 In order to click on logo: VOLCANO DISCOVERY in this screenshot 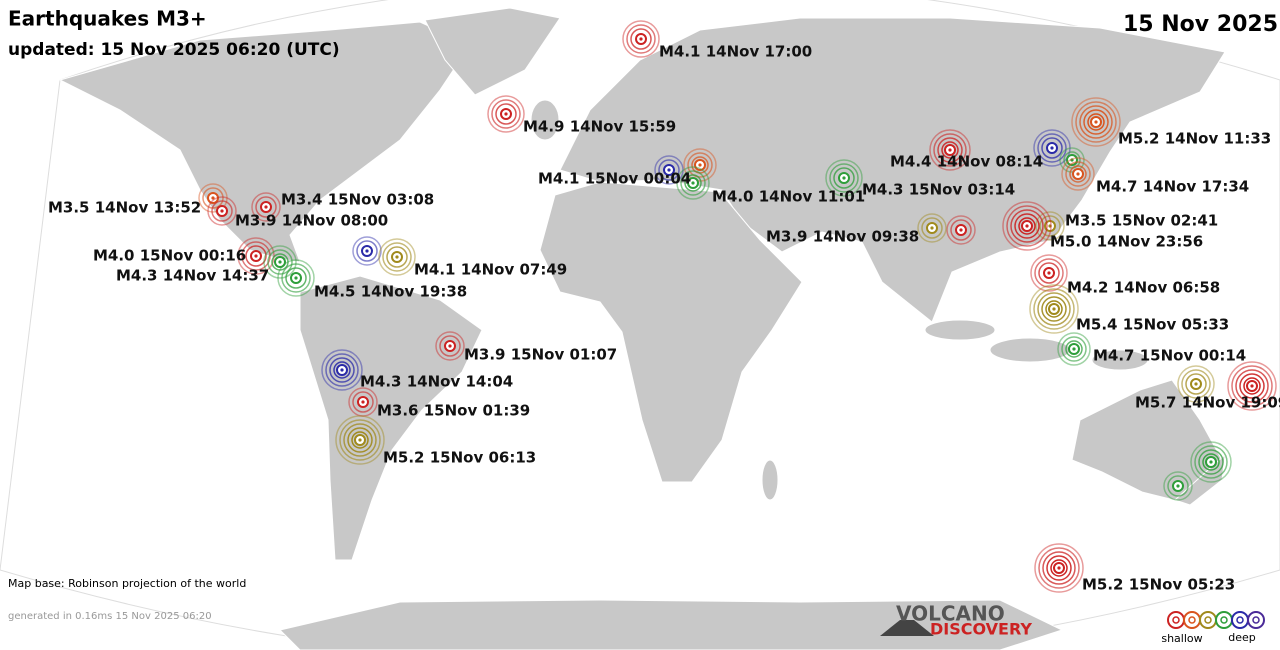, I will do `click(956, 620)`.